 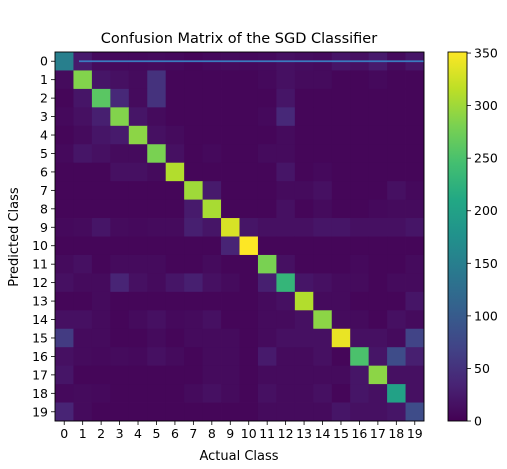 I want to click on x-tick-label: 19, so click(x=415, y=433).